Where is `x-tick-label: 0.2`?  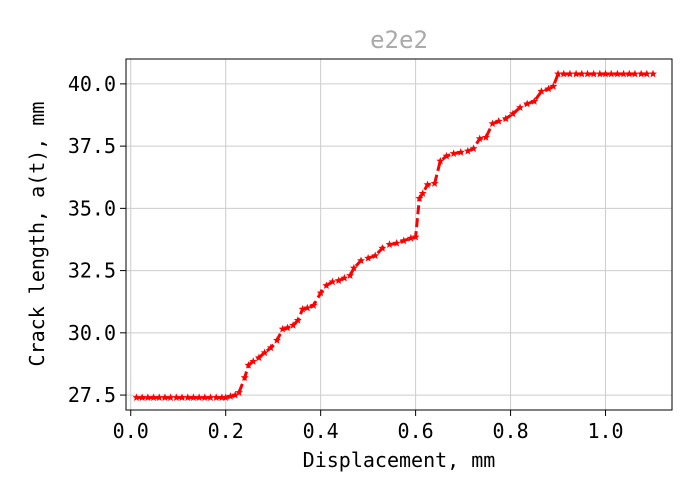
x-tick-label: 0.2 is located at coordinates (226, 431).